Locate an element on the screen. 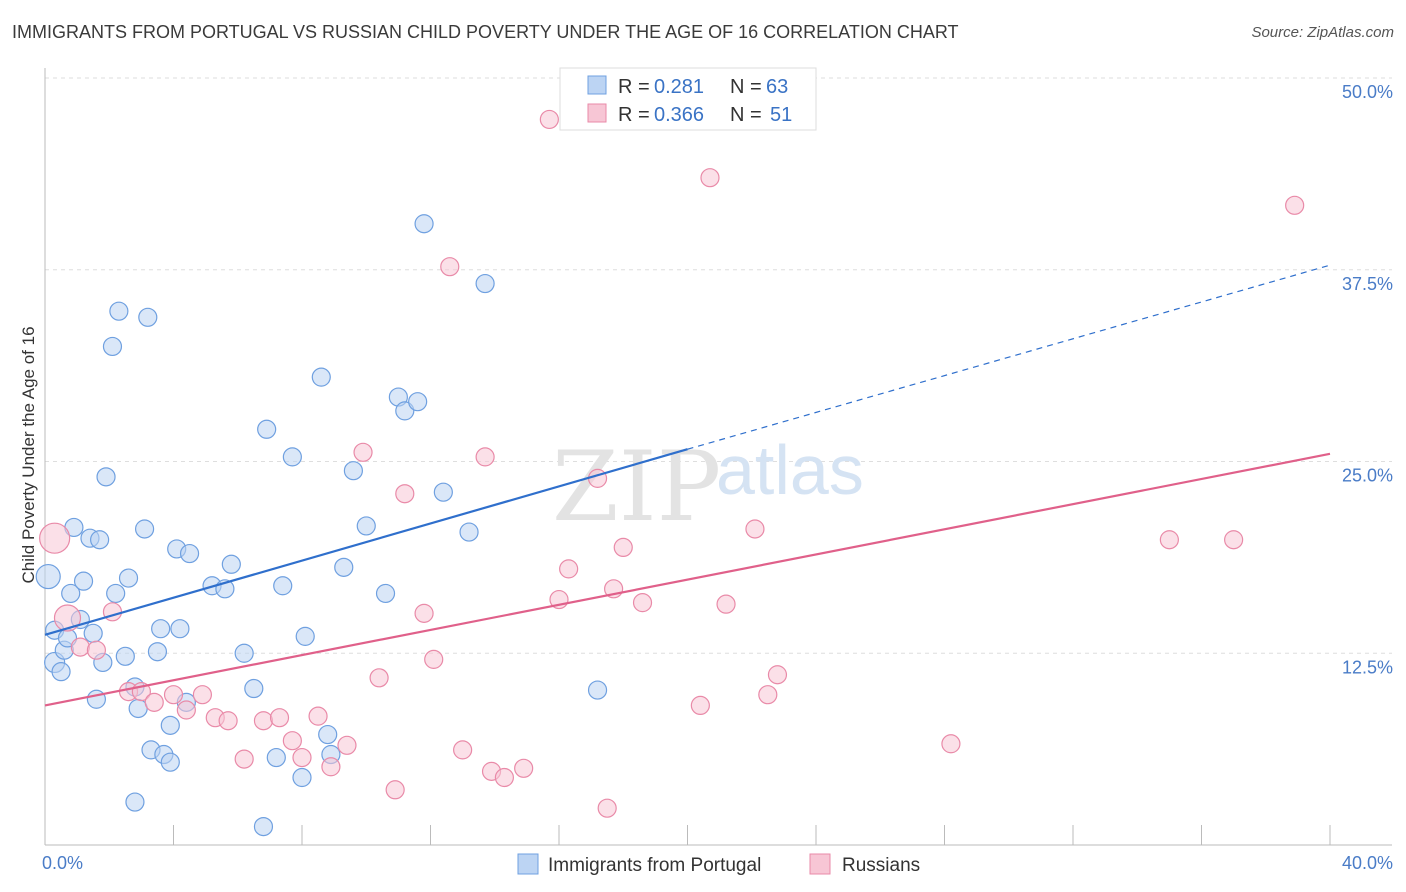 Image resolution: width=1406 pixels, height=892 pixels. bottom-legend-label-pink: Russians is located at coordinates (881, 865).